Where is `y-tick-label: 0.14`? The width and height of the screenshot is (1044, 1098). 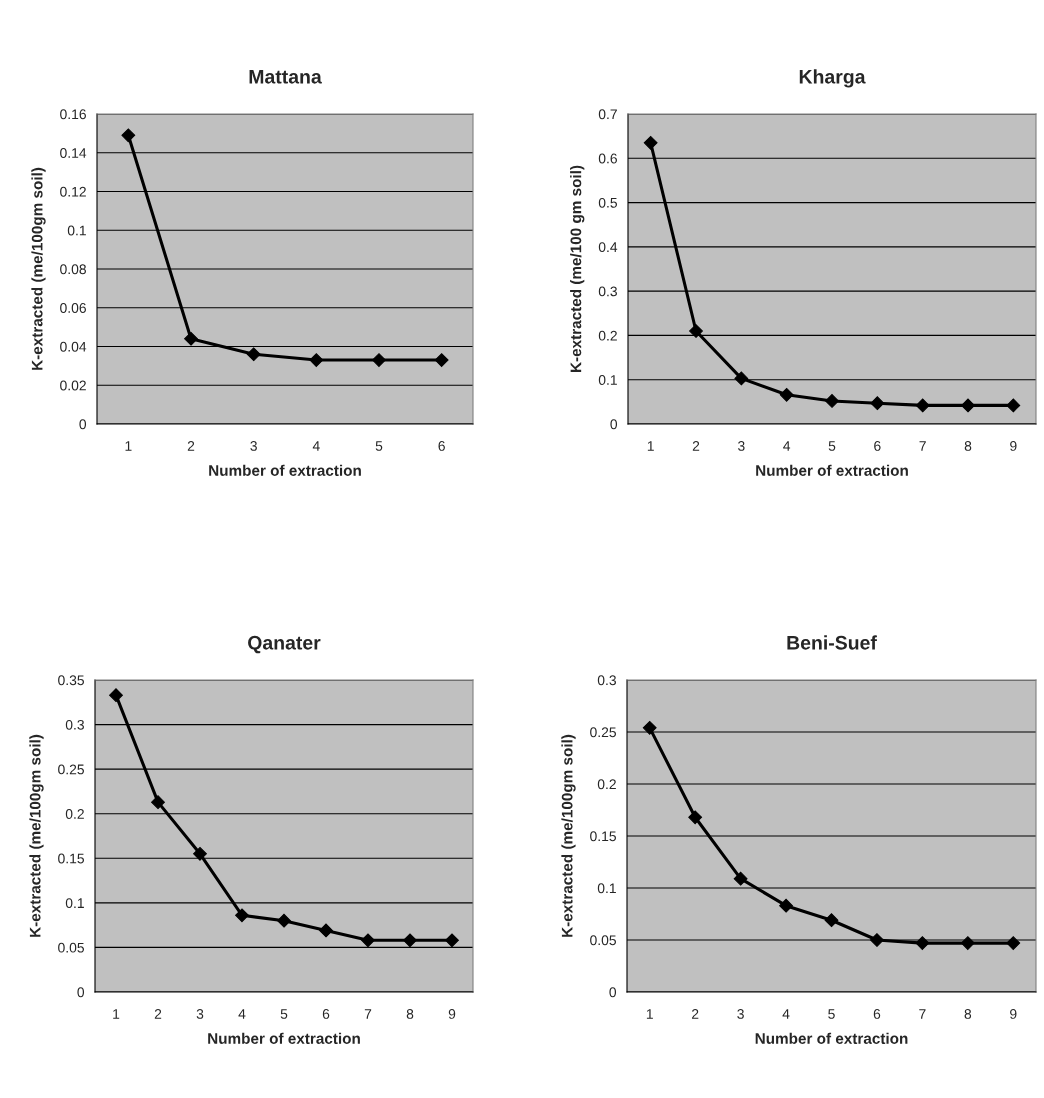
y-tick-label: 0.14 is located at coordinates (73, 153).